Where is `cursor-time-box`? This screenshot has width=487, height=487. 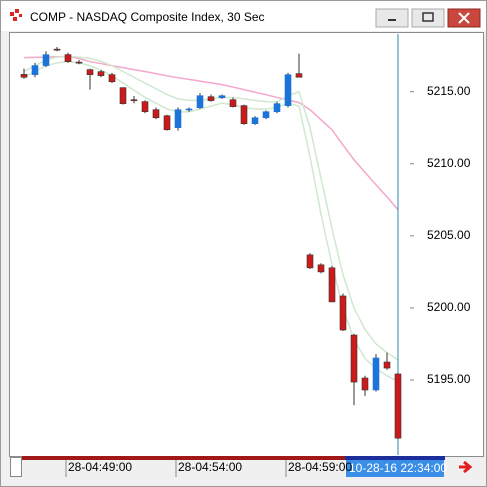
cursor-time-box is located at coordinates (395, 468).